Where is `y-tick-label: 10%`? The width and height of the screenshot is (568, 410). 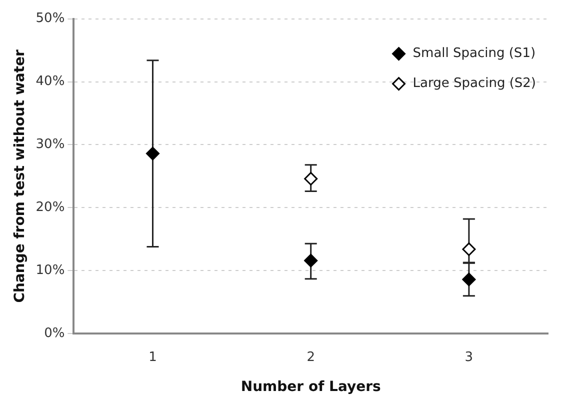
y-tick-label: 10% is located at coordinates (50, 270).